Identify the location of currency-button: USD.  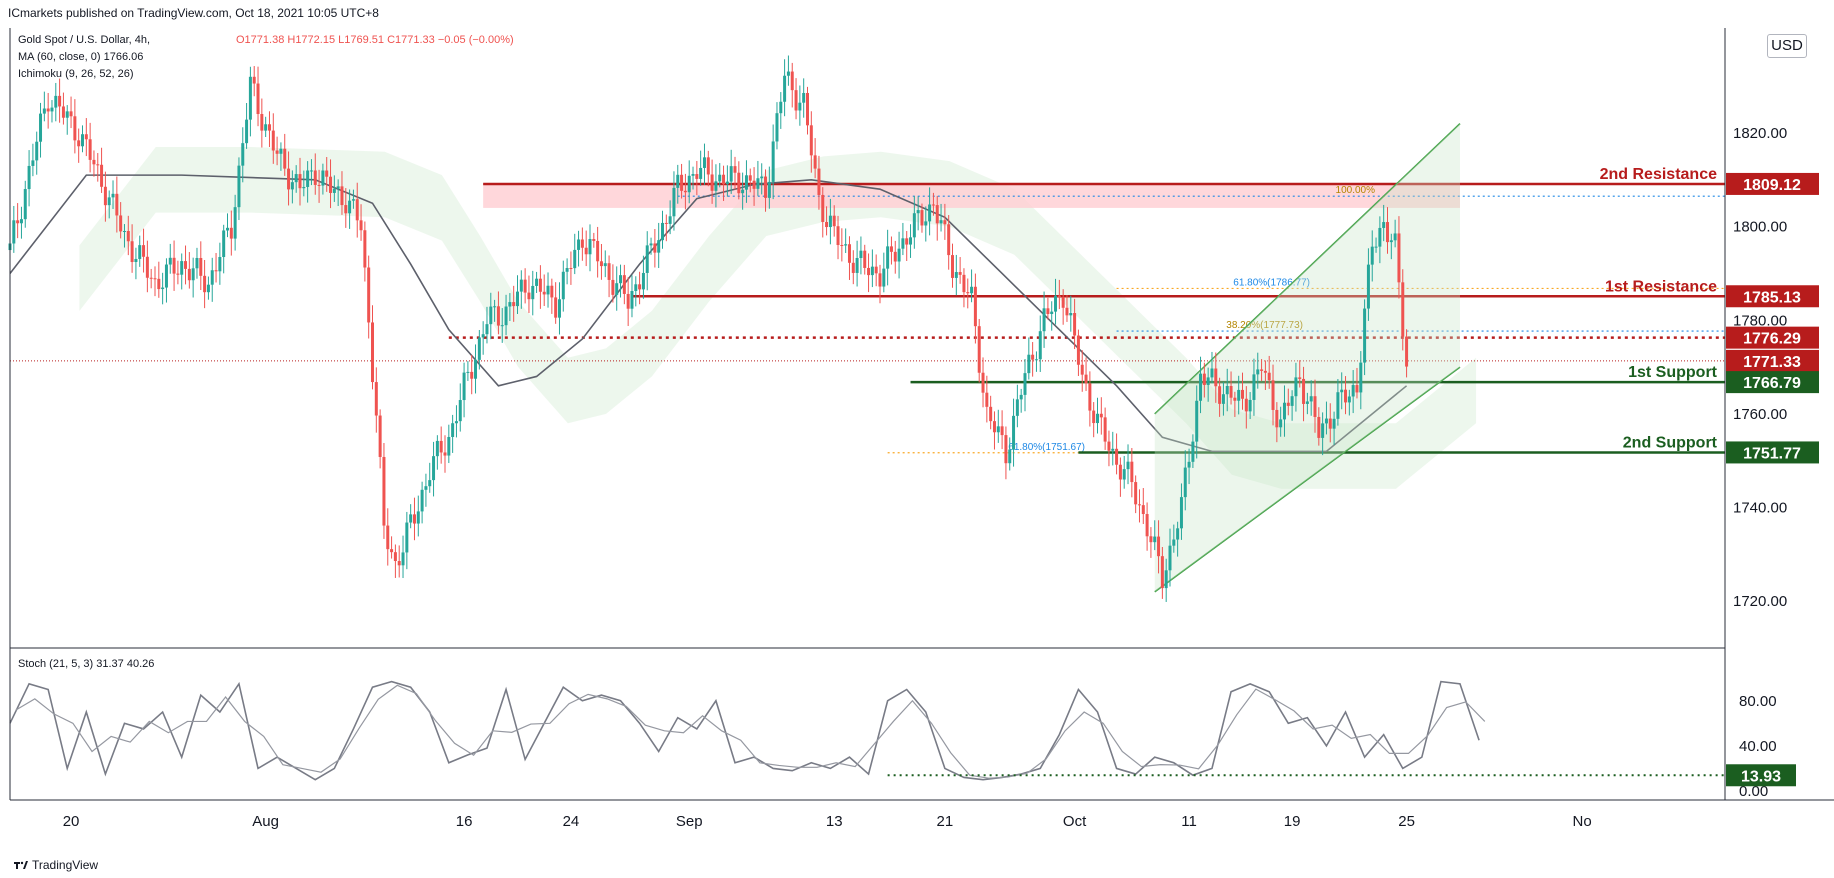
(1787, 46).